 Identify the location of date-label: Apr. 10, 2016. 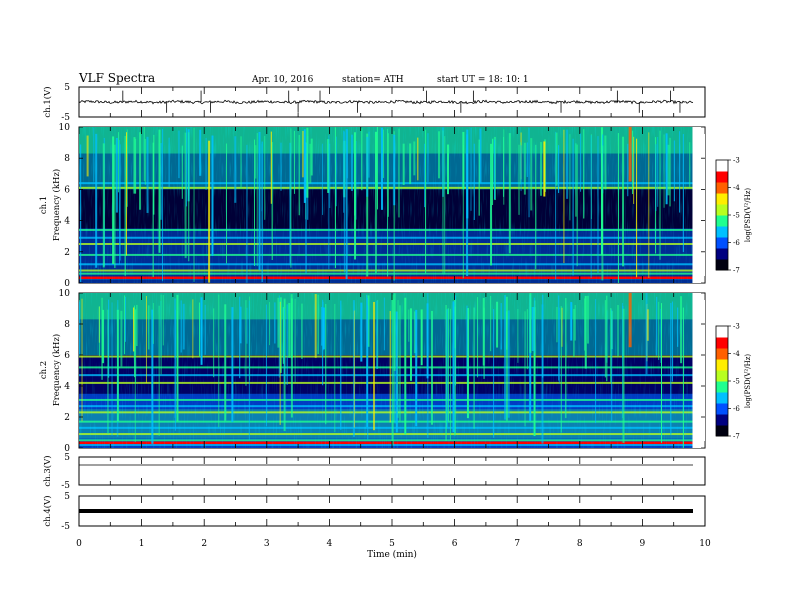
(282, 80).